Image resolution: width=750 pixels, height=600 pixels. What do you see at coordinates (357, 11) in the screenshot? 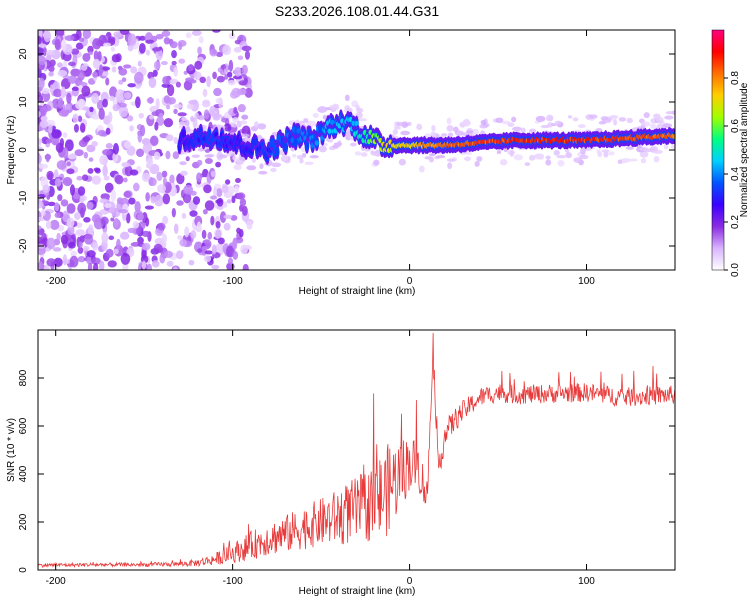
I see `figure-title: S233.2026.108.01.44.G31` at bounding box center [357, 11].